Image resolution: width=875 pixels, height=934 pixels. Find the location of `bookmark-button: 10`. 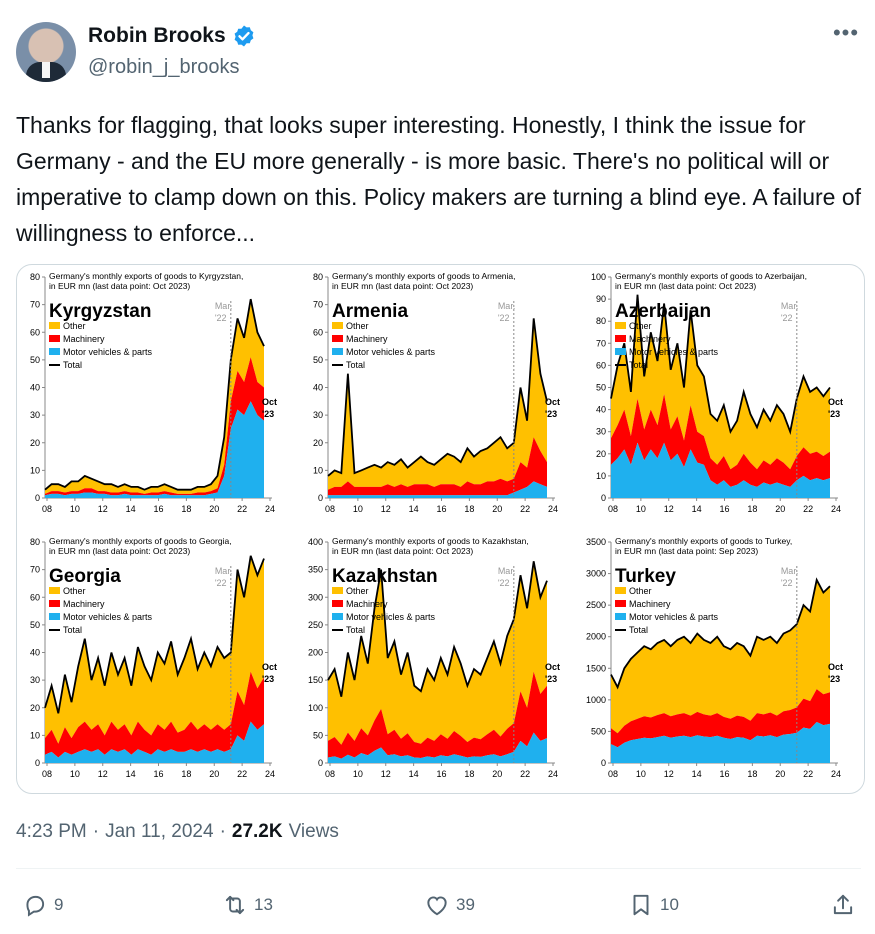

bookmark-button: 10 is located at coordinates (653, 905).